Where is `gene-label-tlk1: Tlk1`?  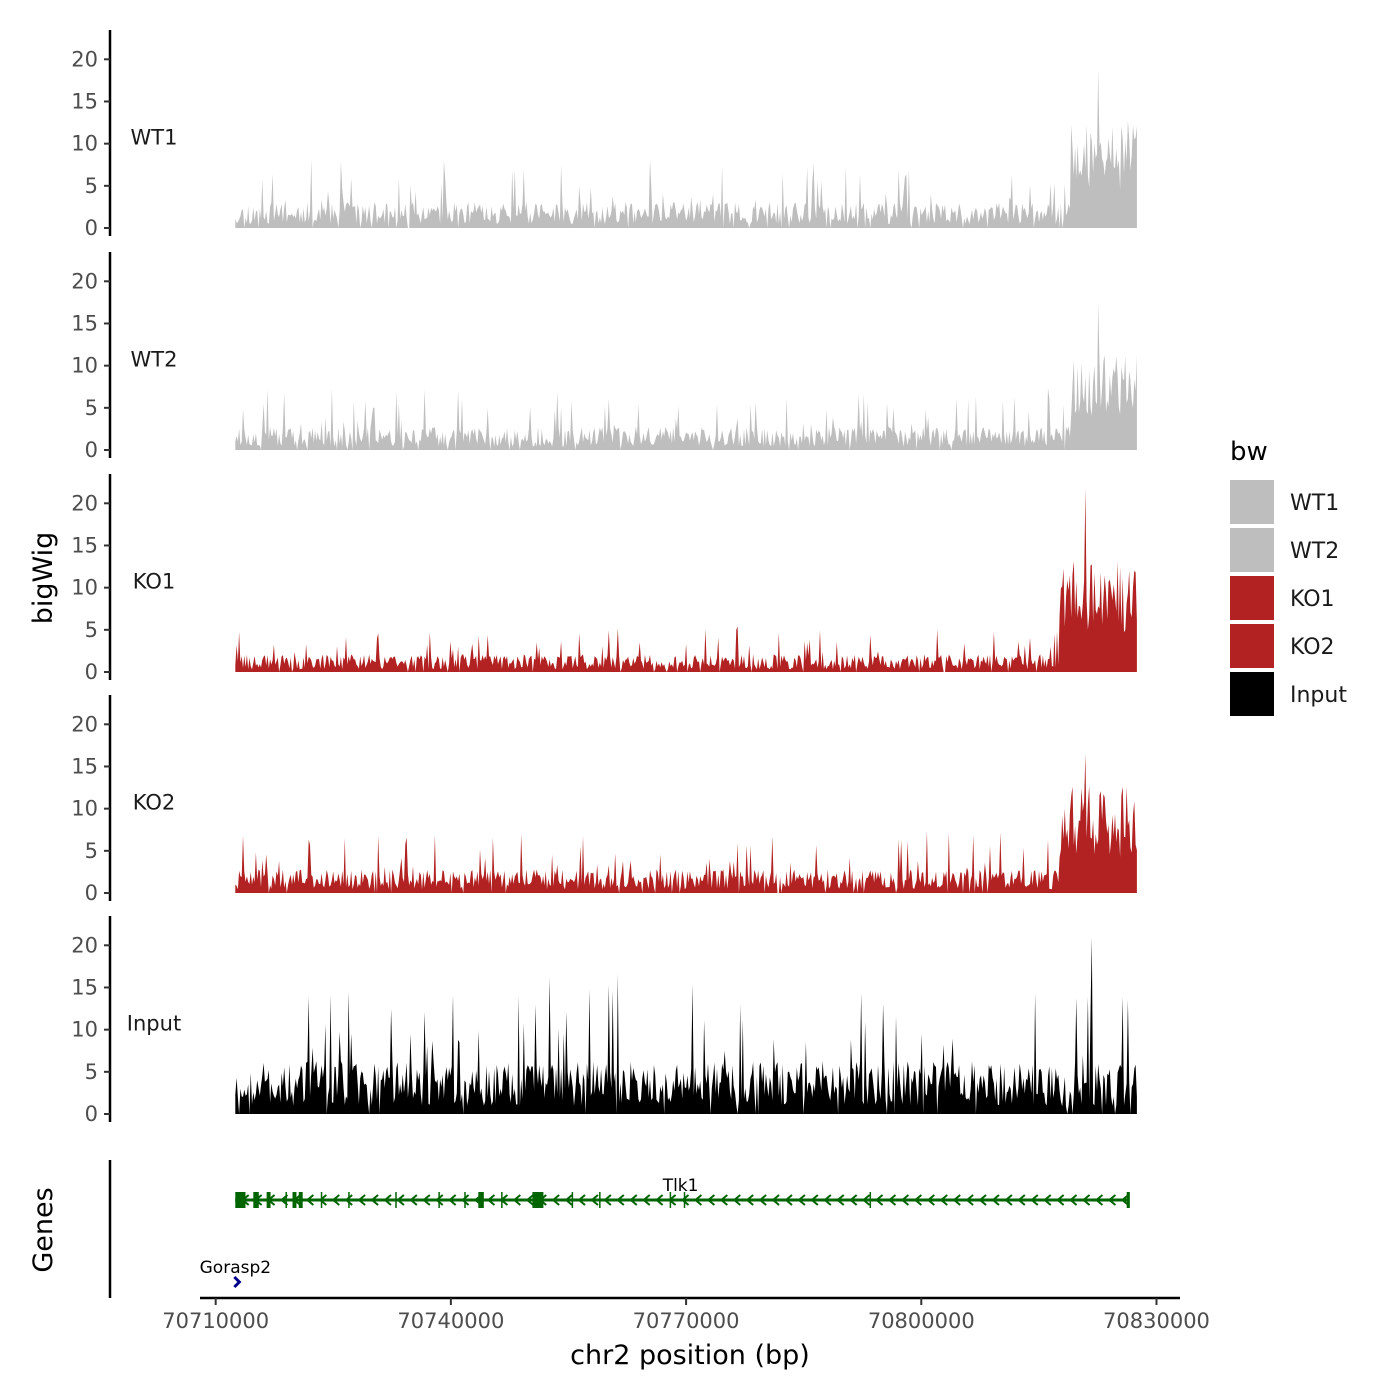 gene-label-tlk1: Tlk1 is located at coordinates (680, 1186).